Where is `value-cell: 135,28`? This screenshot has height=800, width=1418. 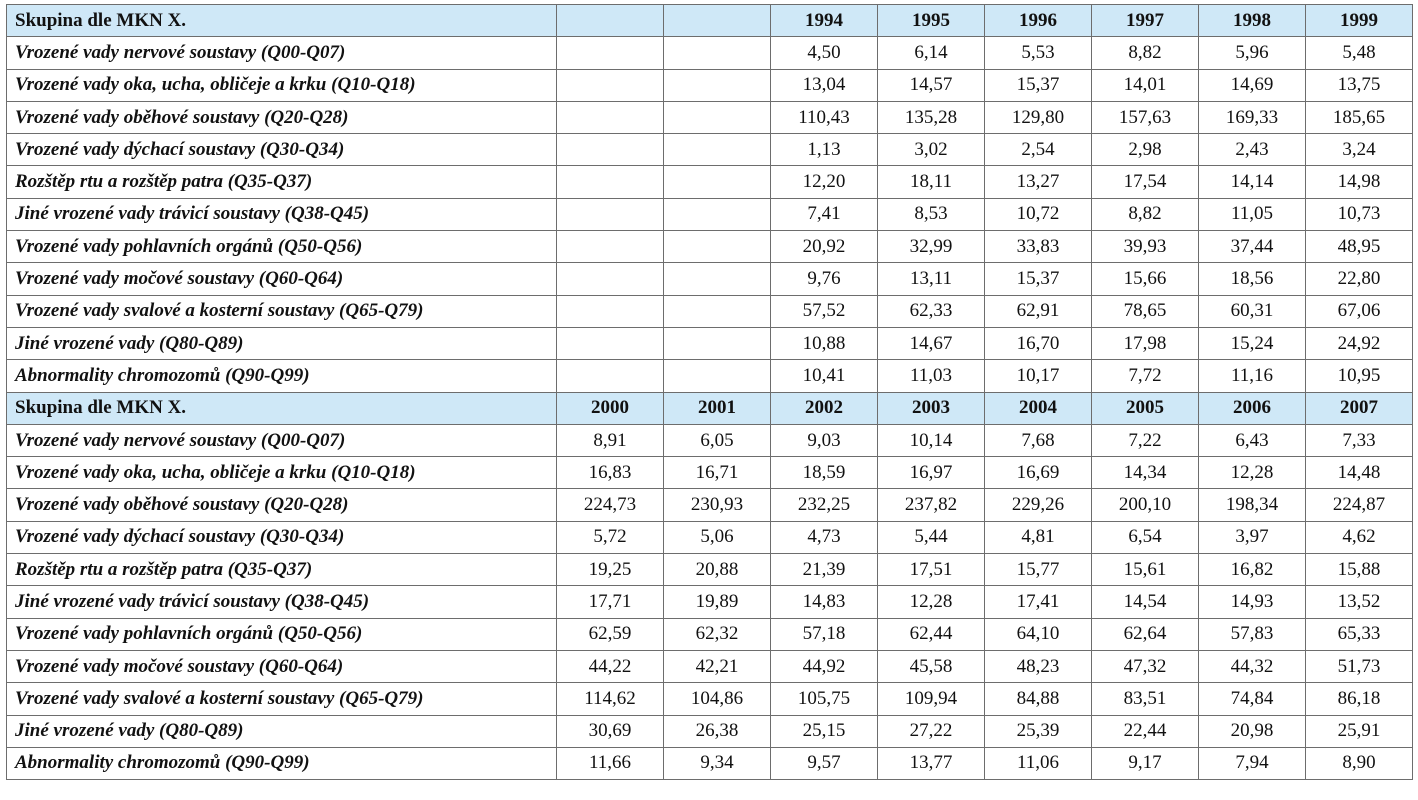 value-cell: 135,28 is located at coordinates (931, 117).